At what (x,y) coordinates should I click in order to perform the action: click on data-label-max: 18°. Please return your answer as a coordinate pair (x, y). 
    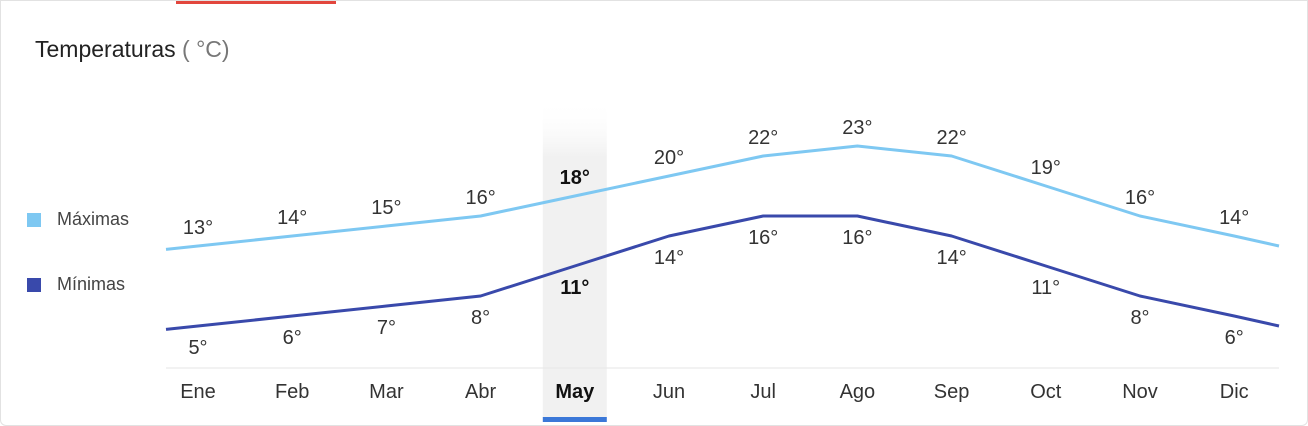
    Looking at the image, I should click on (575, 178).